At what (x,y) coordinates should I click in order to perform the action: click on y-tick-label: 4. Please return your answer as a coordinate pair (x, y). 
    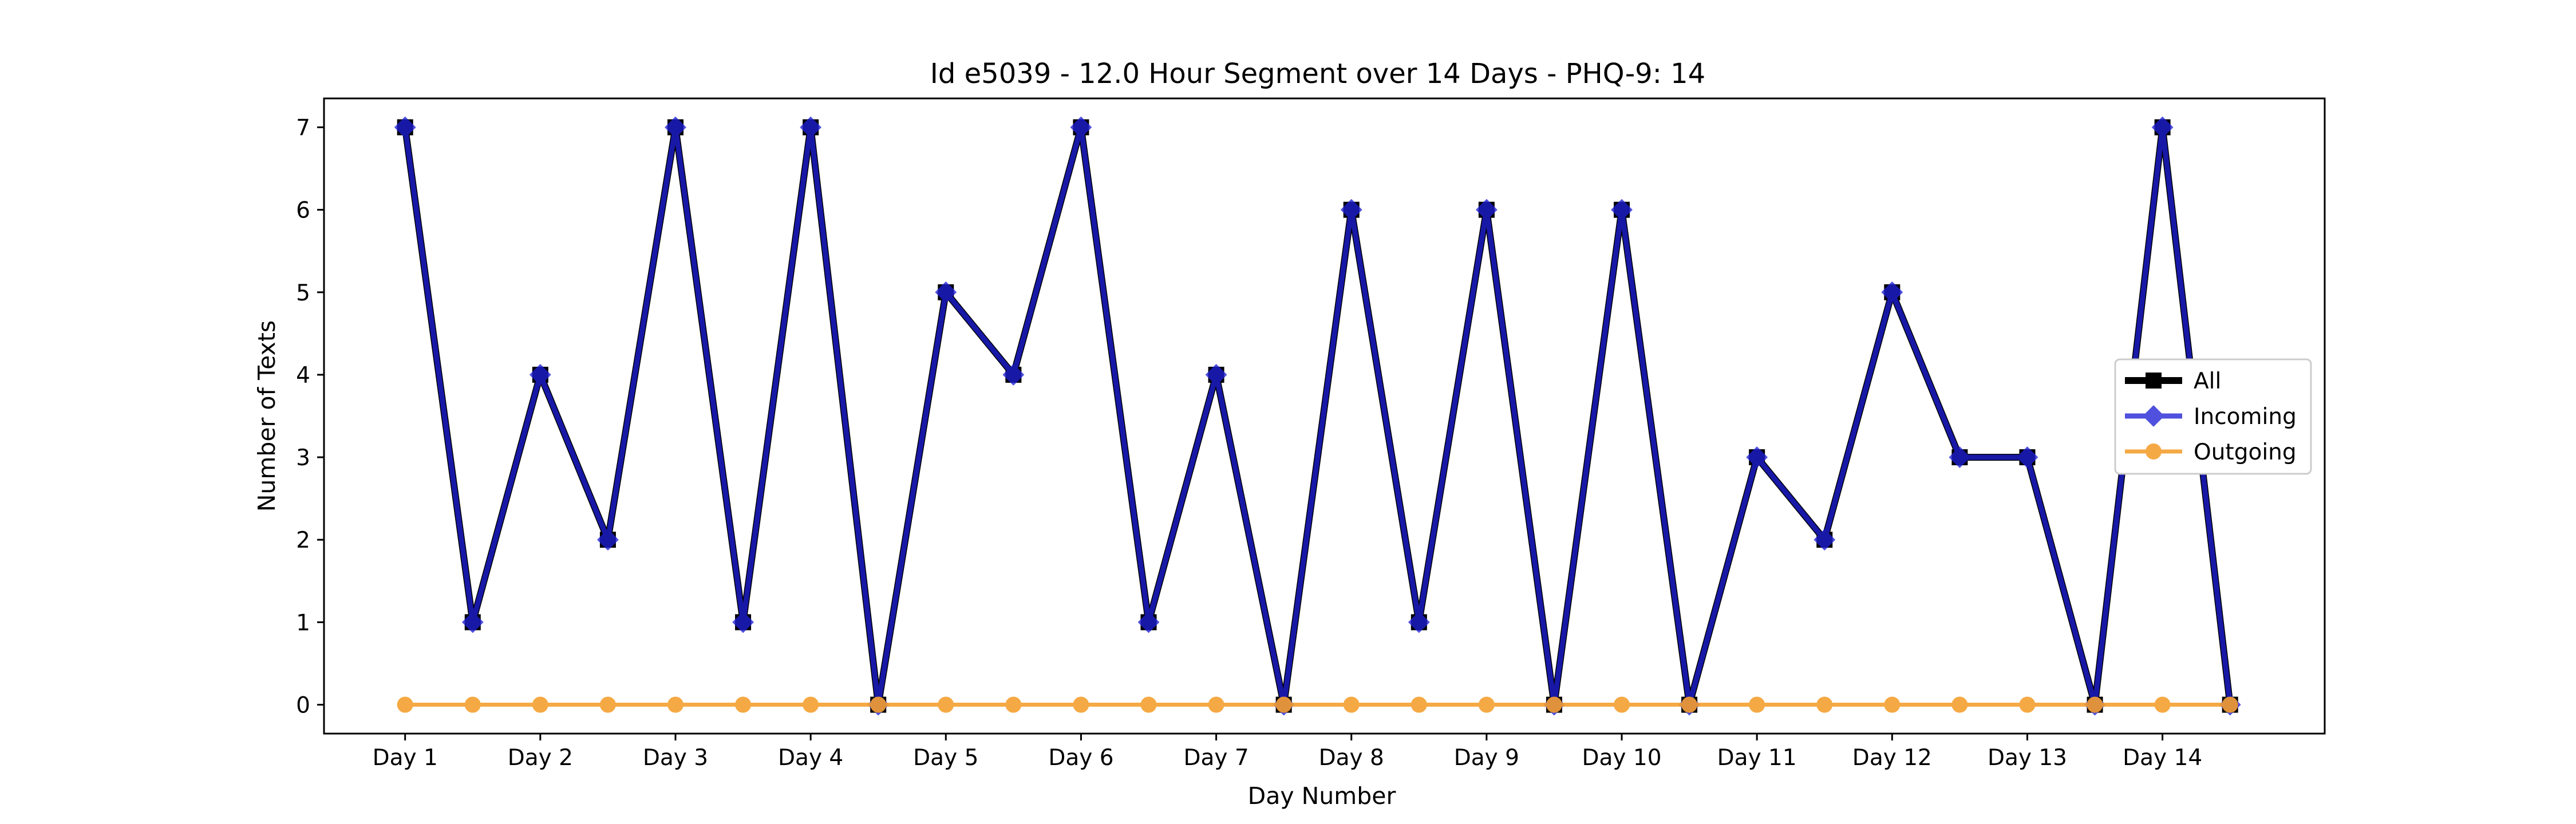
    Looking at the image, I should click on (303, 376).